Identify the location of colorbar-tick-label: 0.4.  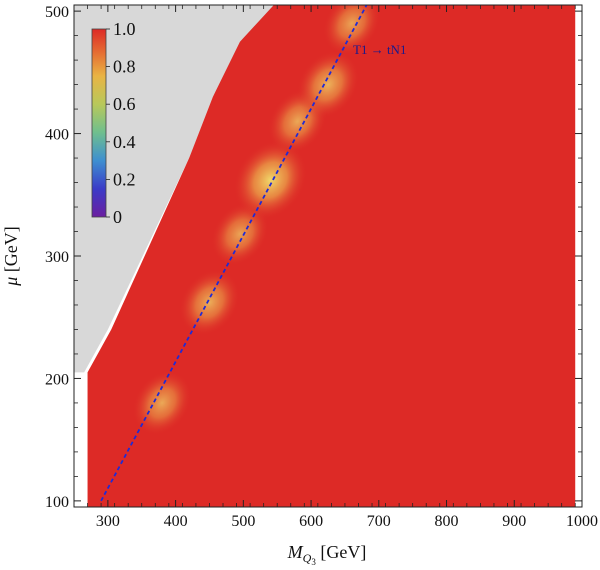
(124, 142).